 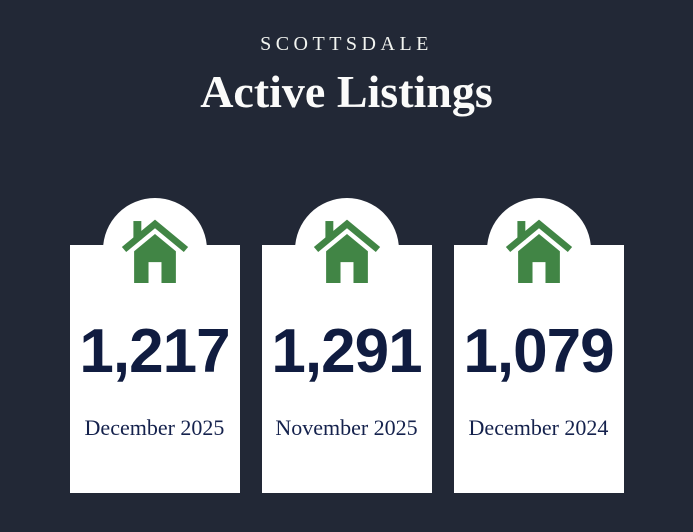 I want to click on listing-count: 1,217, so click(x=154, y=351).